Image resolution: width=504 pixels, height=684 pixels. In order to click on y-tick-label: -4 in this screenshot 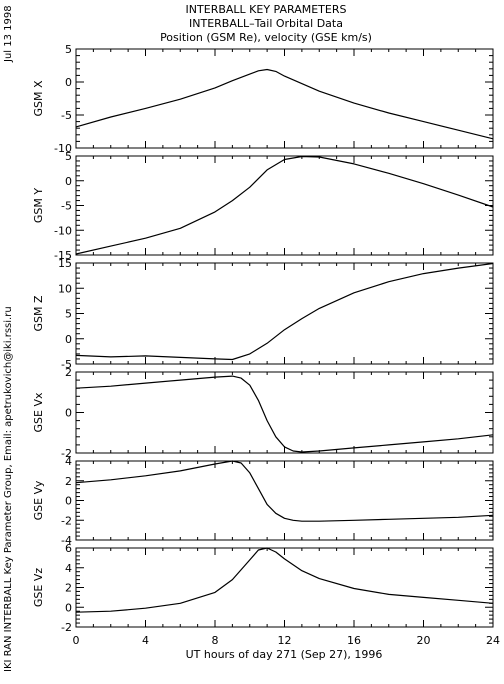, I will do `click(66, 540)`.